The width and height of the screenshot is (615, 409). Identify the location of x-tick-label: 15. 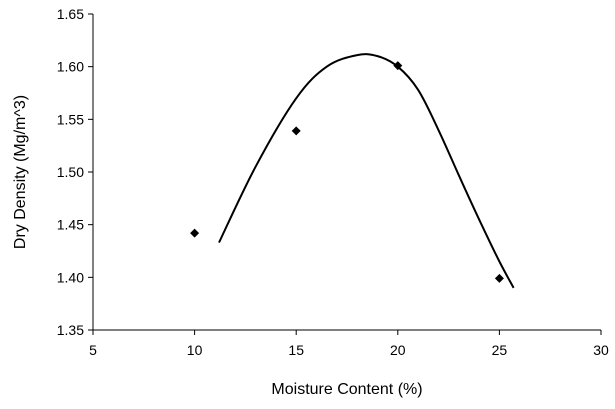
(296, 350).